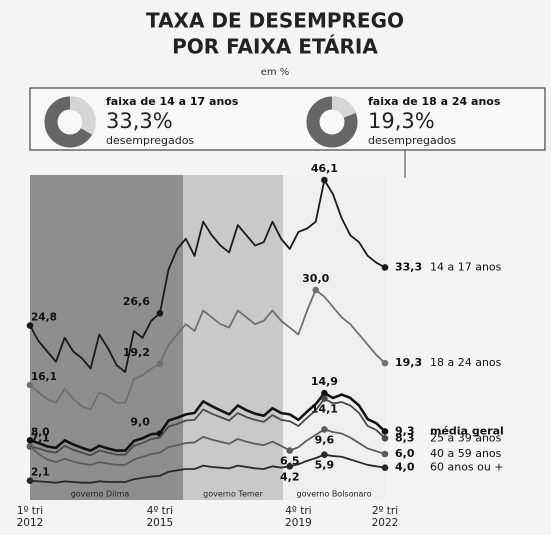 This screenshot has height=535, width=551. I want to click on x-tick-label: 4º tri 2015, so click(160, 517).